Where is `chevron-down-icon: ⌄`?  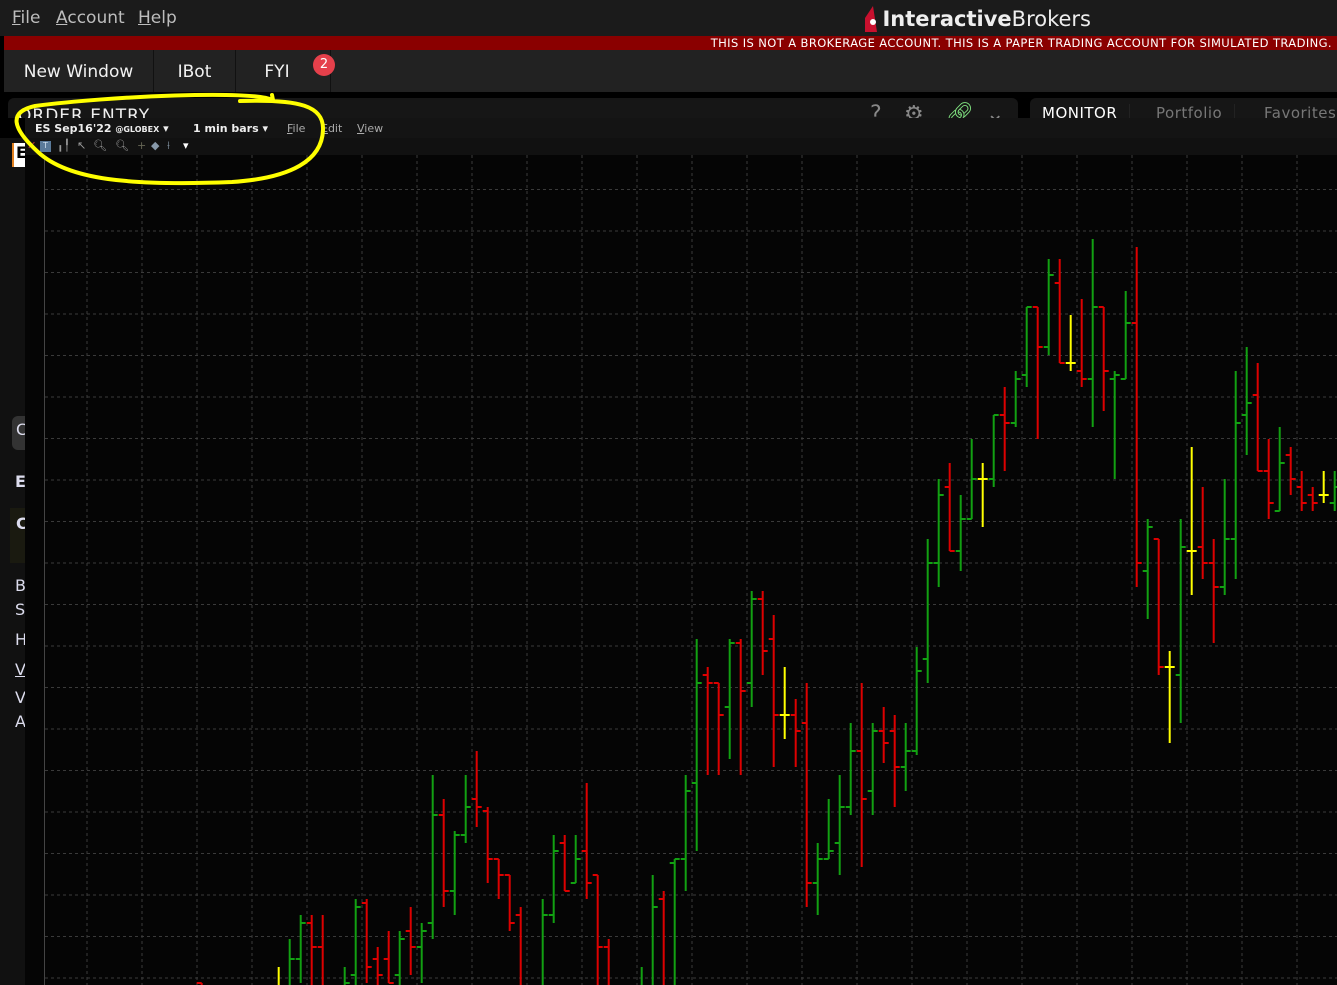 chevron-down-icon: ⌄ is located at coordinates (995, 110).